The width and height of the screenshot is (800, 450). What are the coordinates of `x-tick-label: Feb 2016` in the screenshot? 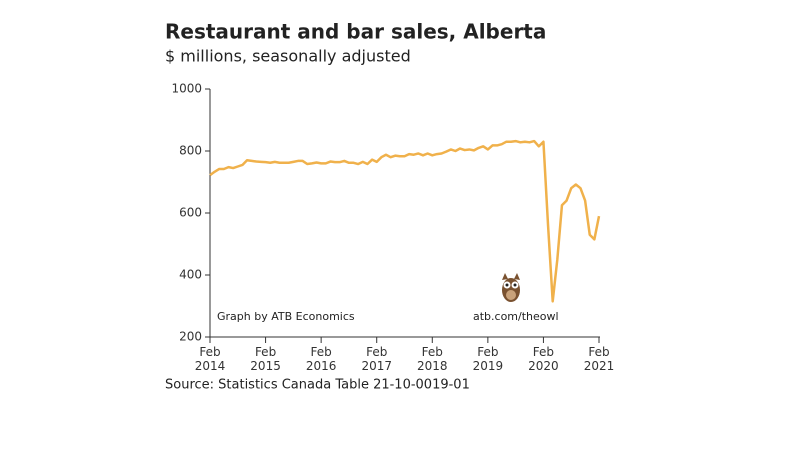 It's located at (321, 359).